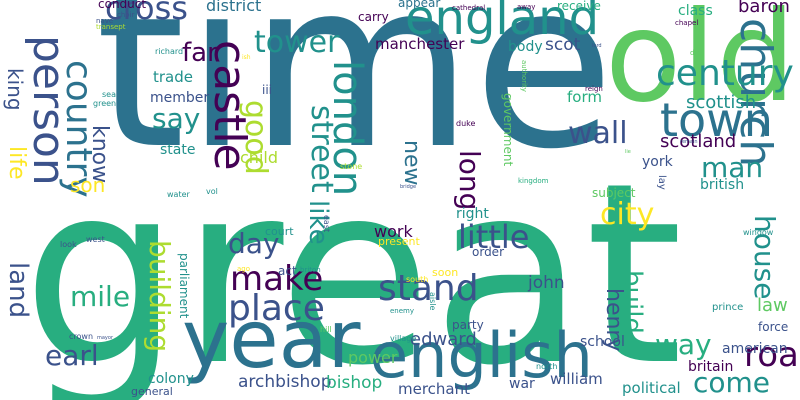 This screenshot has width=800, height=400. Describe the element at coordinates (725, 73) in the screenshot. I see `word-century: century` at that location.